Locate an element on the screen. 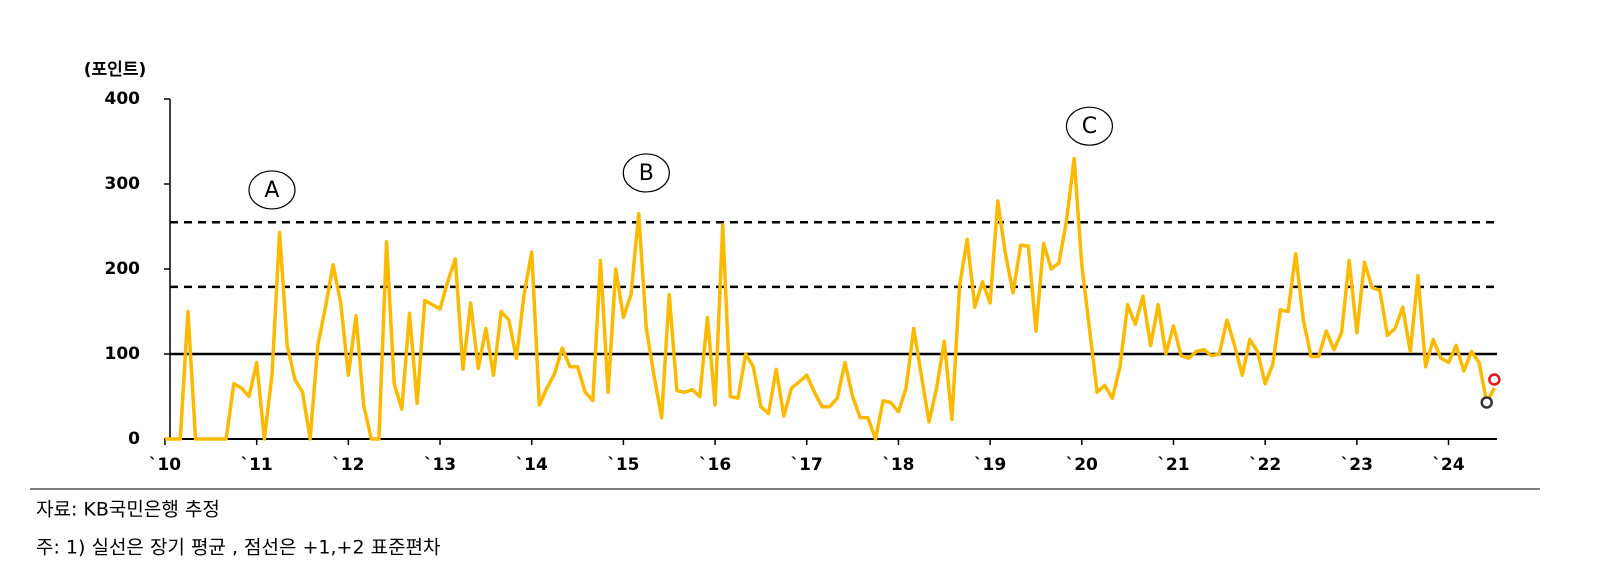 This screenshot has width=1604, height=587. annotation-label: B is located at coordinates (646, 173).